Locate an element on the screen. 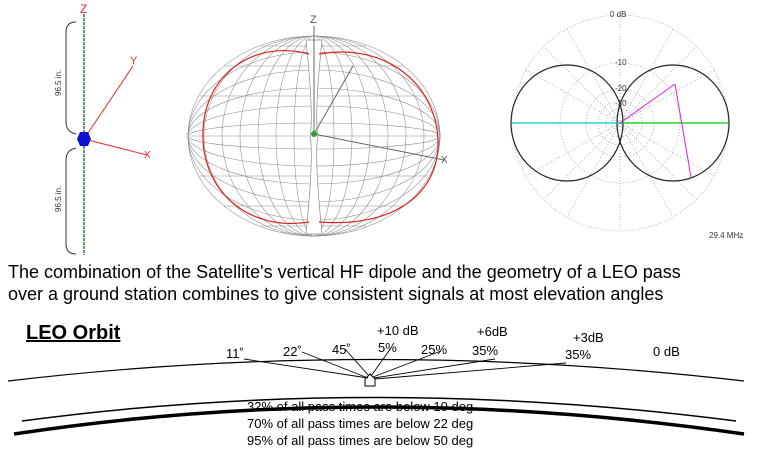 The image size is (761, 472). pattern-red-cut is located at coordinates (256, 137).